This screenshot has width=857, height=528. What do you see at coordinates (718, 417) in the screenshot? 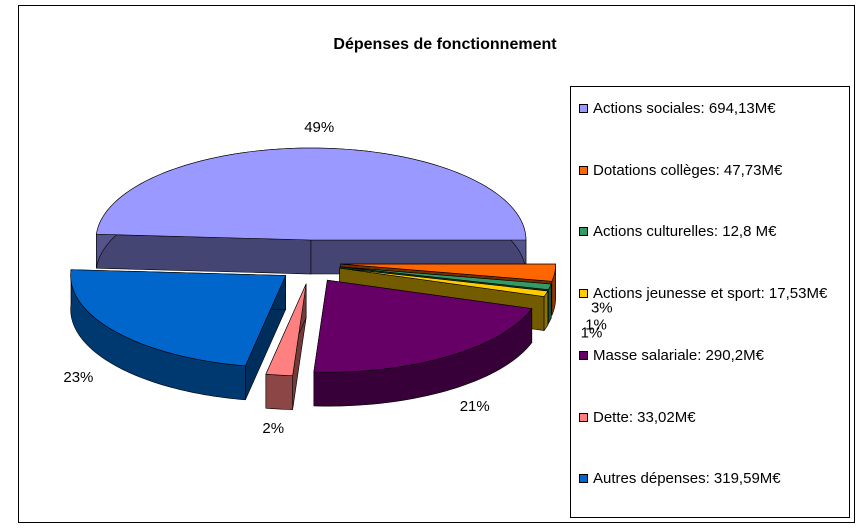
I see `legend-item: Dette: 33,02M€` at bounding box center [718, 417].